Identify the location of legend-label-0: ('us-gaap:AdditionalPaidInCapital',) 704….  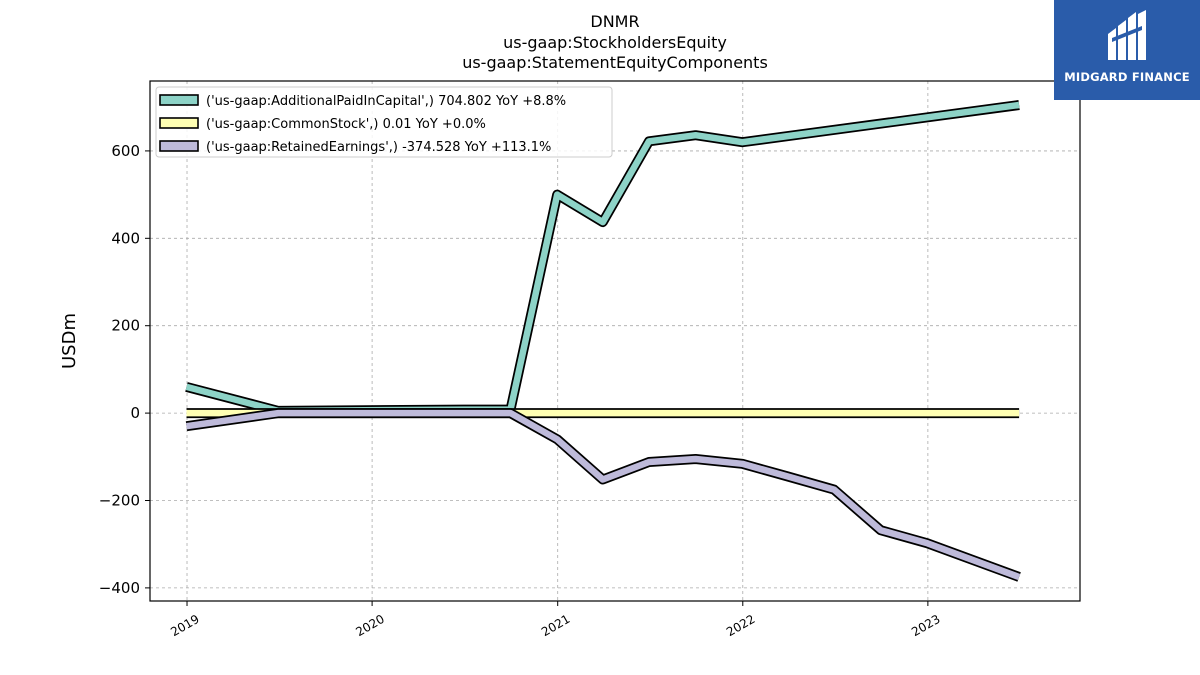
(386, 101).